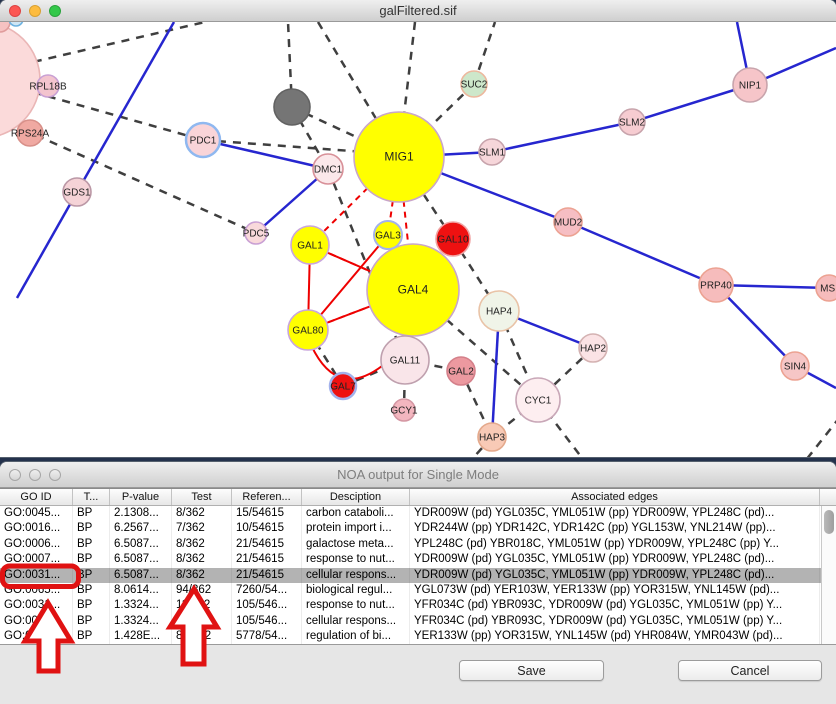 The image size is (836, 704). I want to click on node-GAL3, so click(388, 235).